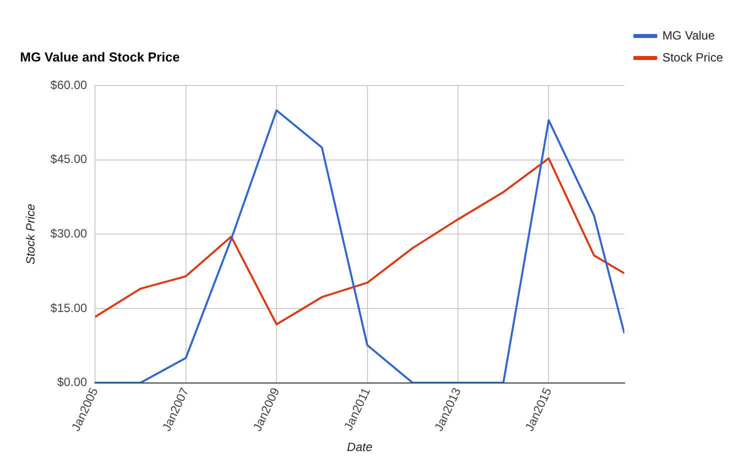 This screenshot has height=469, width=753. I want to click on y-tick-label: $15.00, so click(69, 307).